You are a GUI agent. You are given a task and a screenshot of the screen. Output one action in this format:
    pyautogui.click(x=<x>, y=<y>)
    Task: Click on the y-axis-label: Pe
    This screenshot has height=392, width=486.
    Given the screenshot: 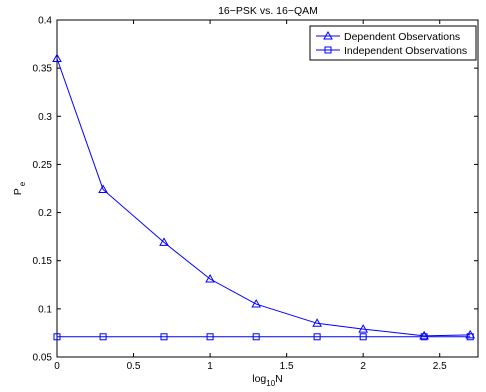 What is the action you would take?
    pyautogui.click(x=19, y=188)
    